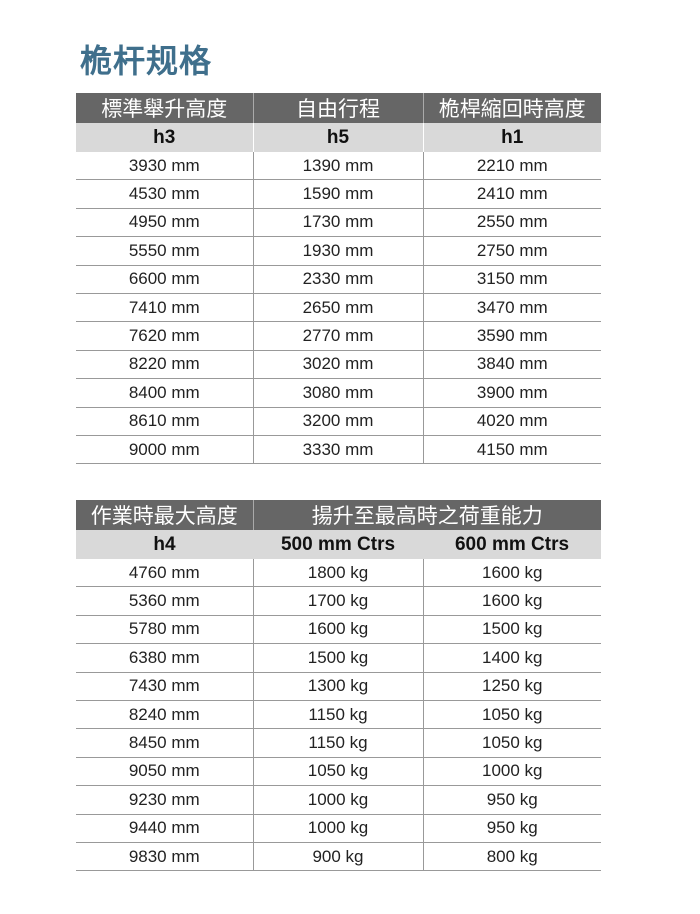 The height and width of the screenshot is (914, 700). I want to click on table-cell: 9440 mm, so click(164, 828).